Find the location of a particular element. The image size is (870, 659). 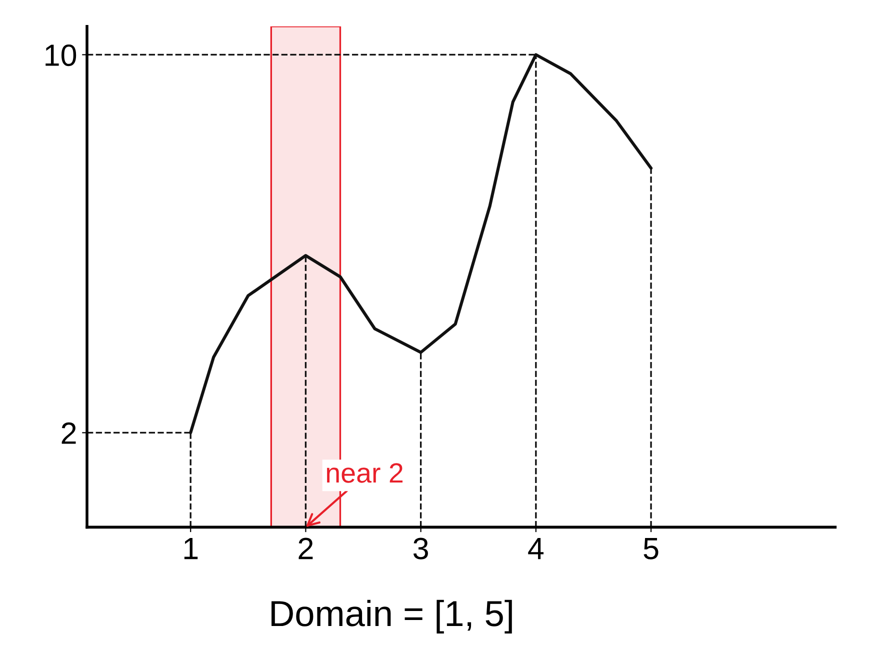

annotation: near 2 is located at coordinates (364, 473).